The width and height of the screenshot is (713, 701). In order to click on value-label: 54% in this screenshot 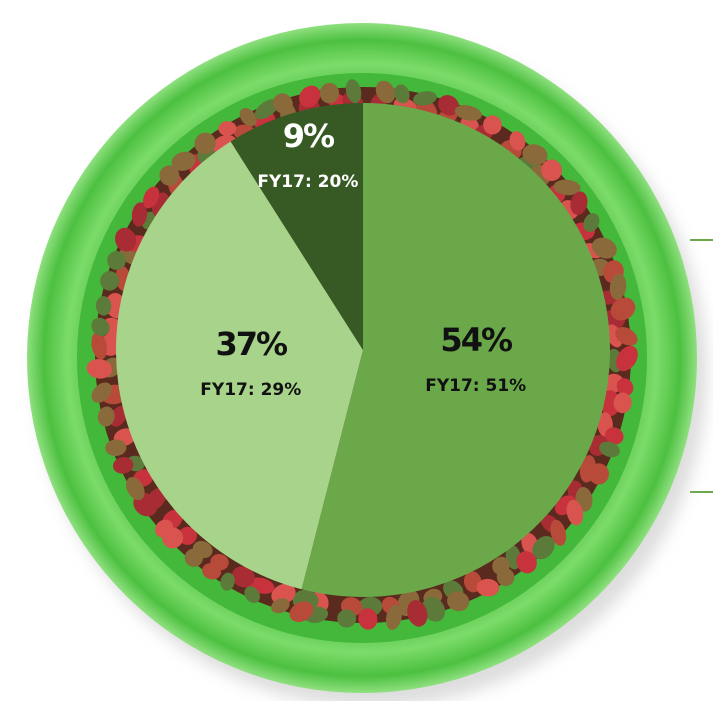, I will do `click(476, 340)`.